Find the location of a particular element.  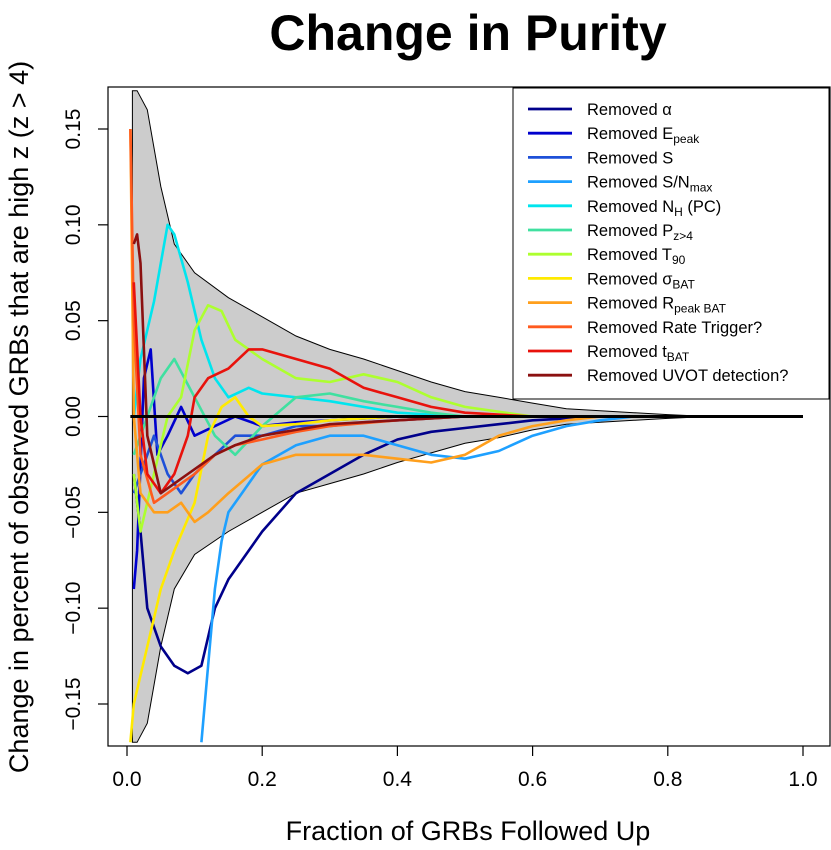

legend-label-9: Removed Rate Trigger? is located at coordinates (674, 328).